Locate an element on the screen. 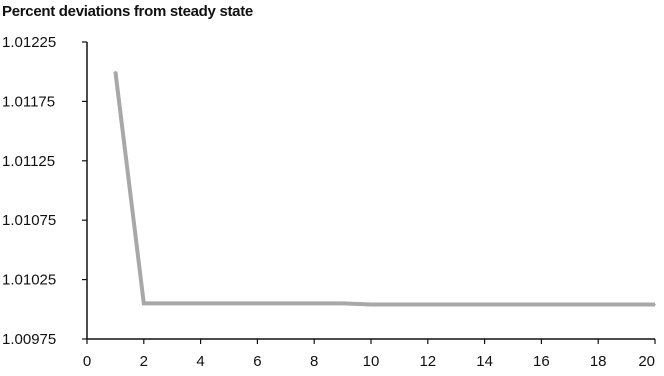 The height and width of the screenshot is (376, 664). y-tick-label: 1.01125 is located at coordinates (28, 161).